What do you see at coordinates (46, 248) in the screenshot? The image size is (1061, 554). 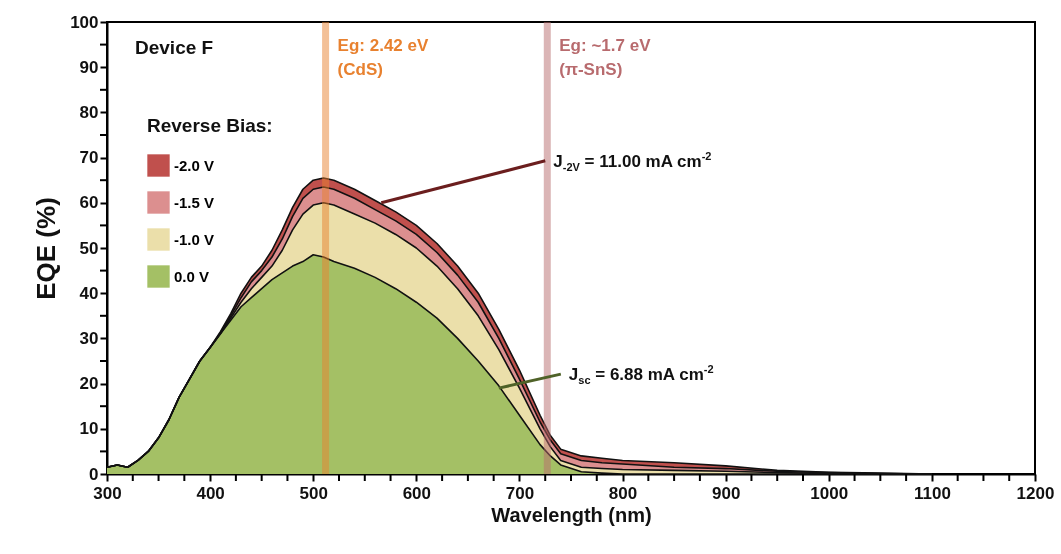 I see `y-axis-title: EQE (%)` at bounding box center [46, 248].